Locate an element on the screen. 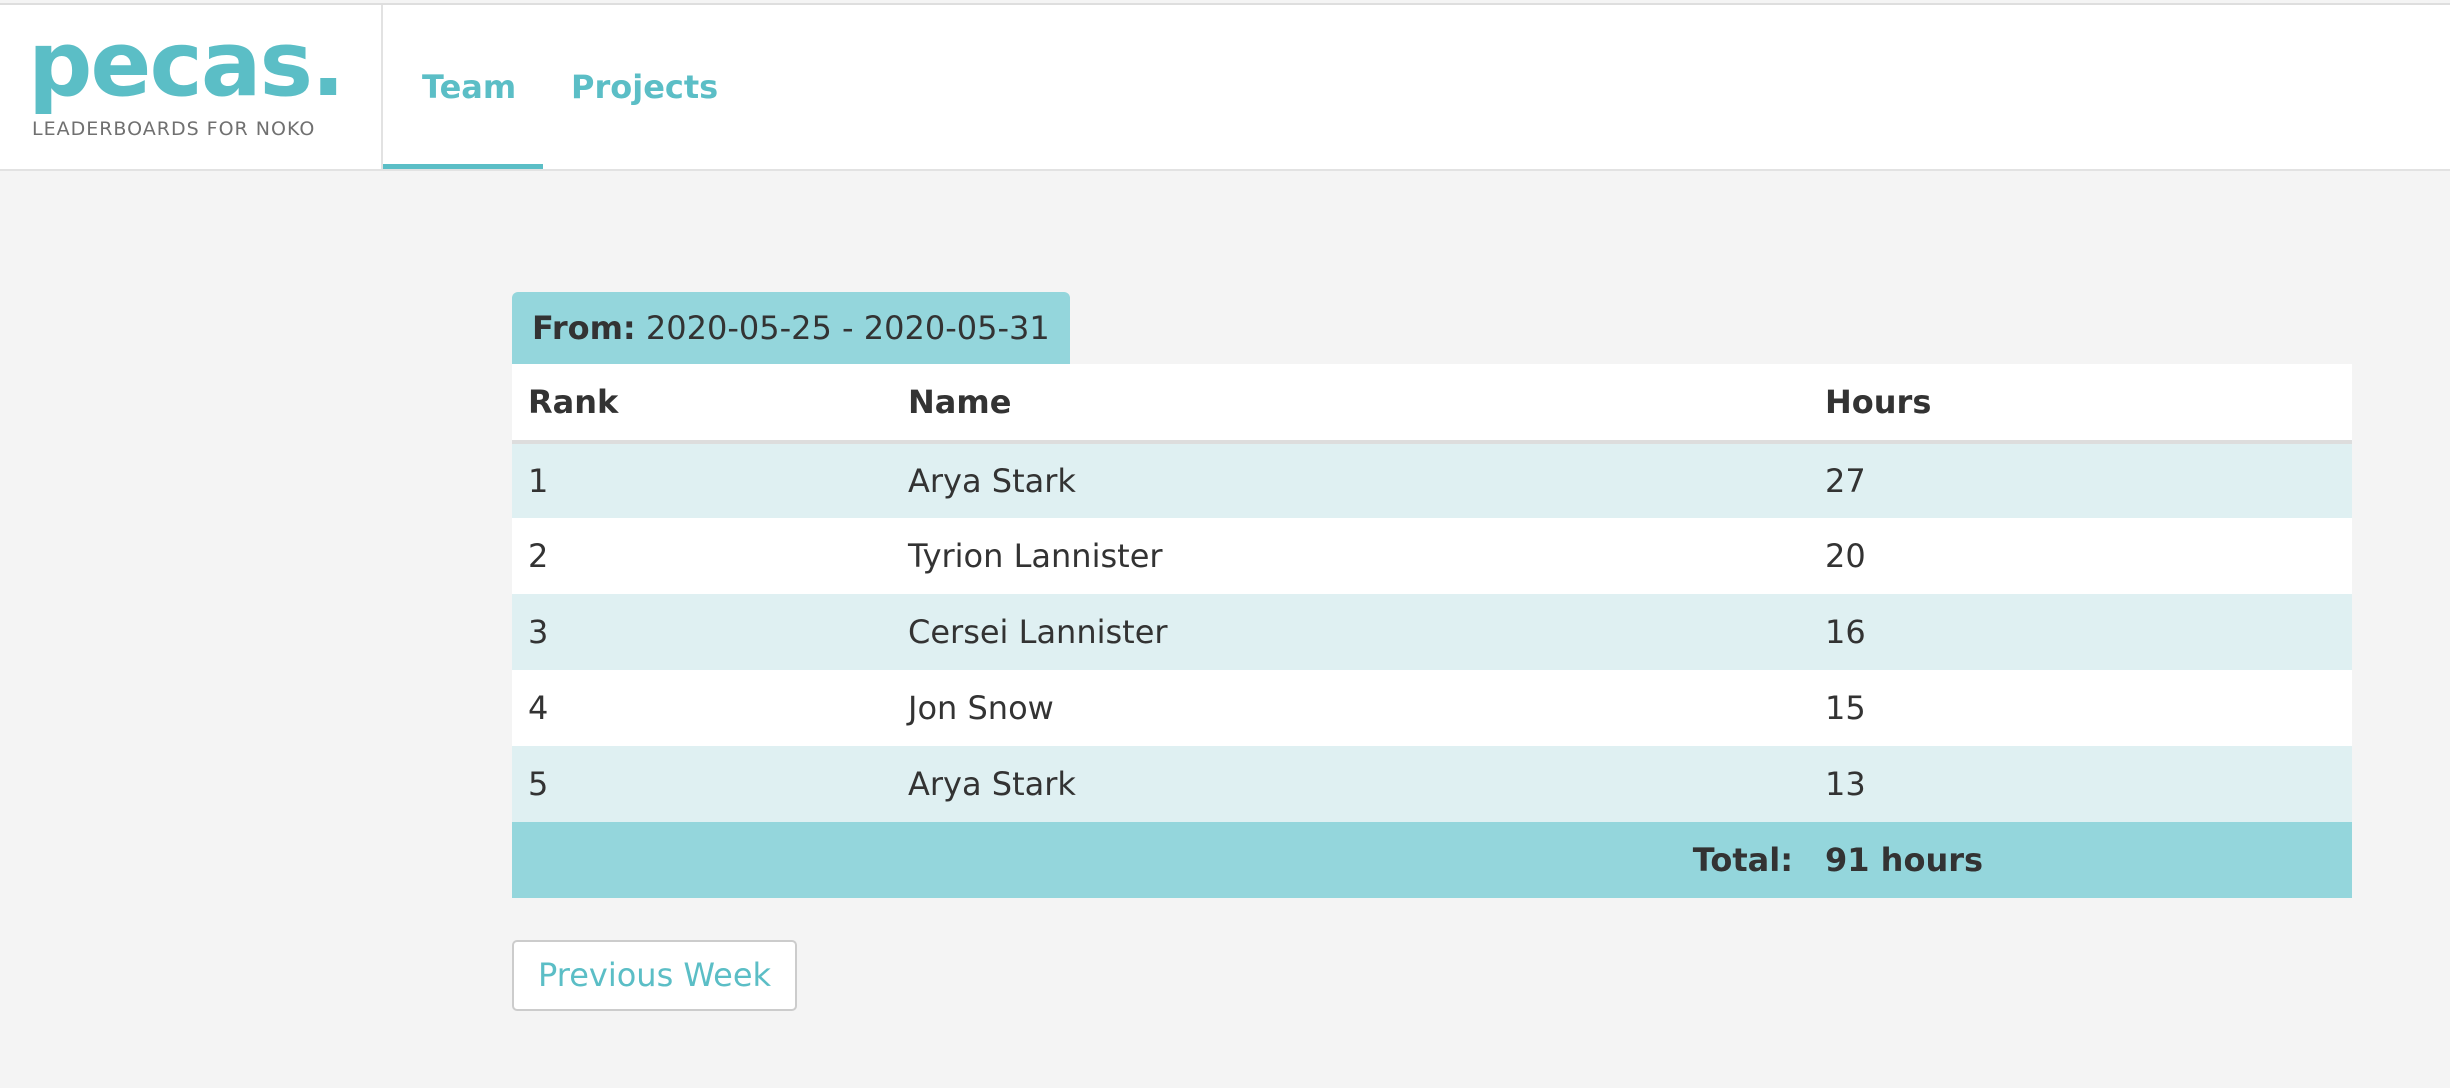  period-label: From: is located at coordinates (584, 328).